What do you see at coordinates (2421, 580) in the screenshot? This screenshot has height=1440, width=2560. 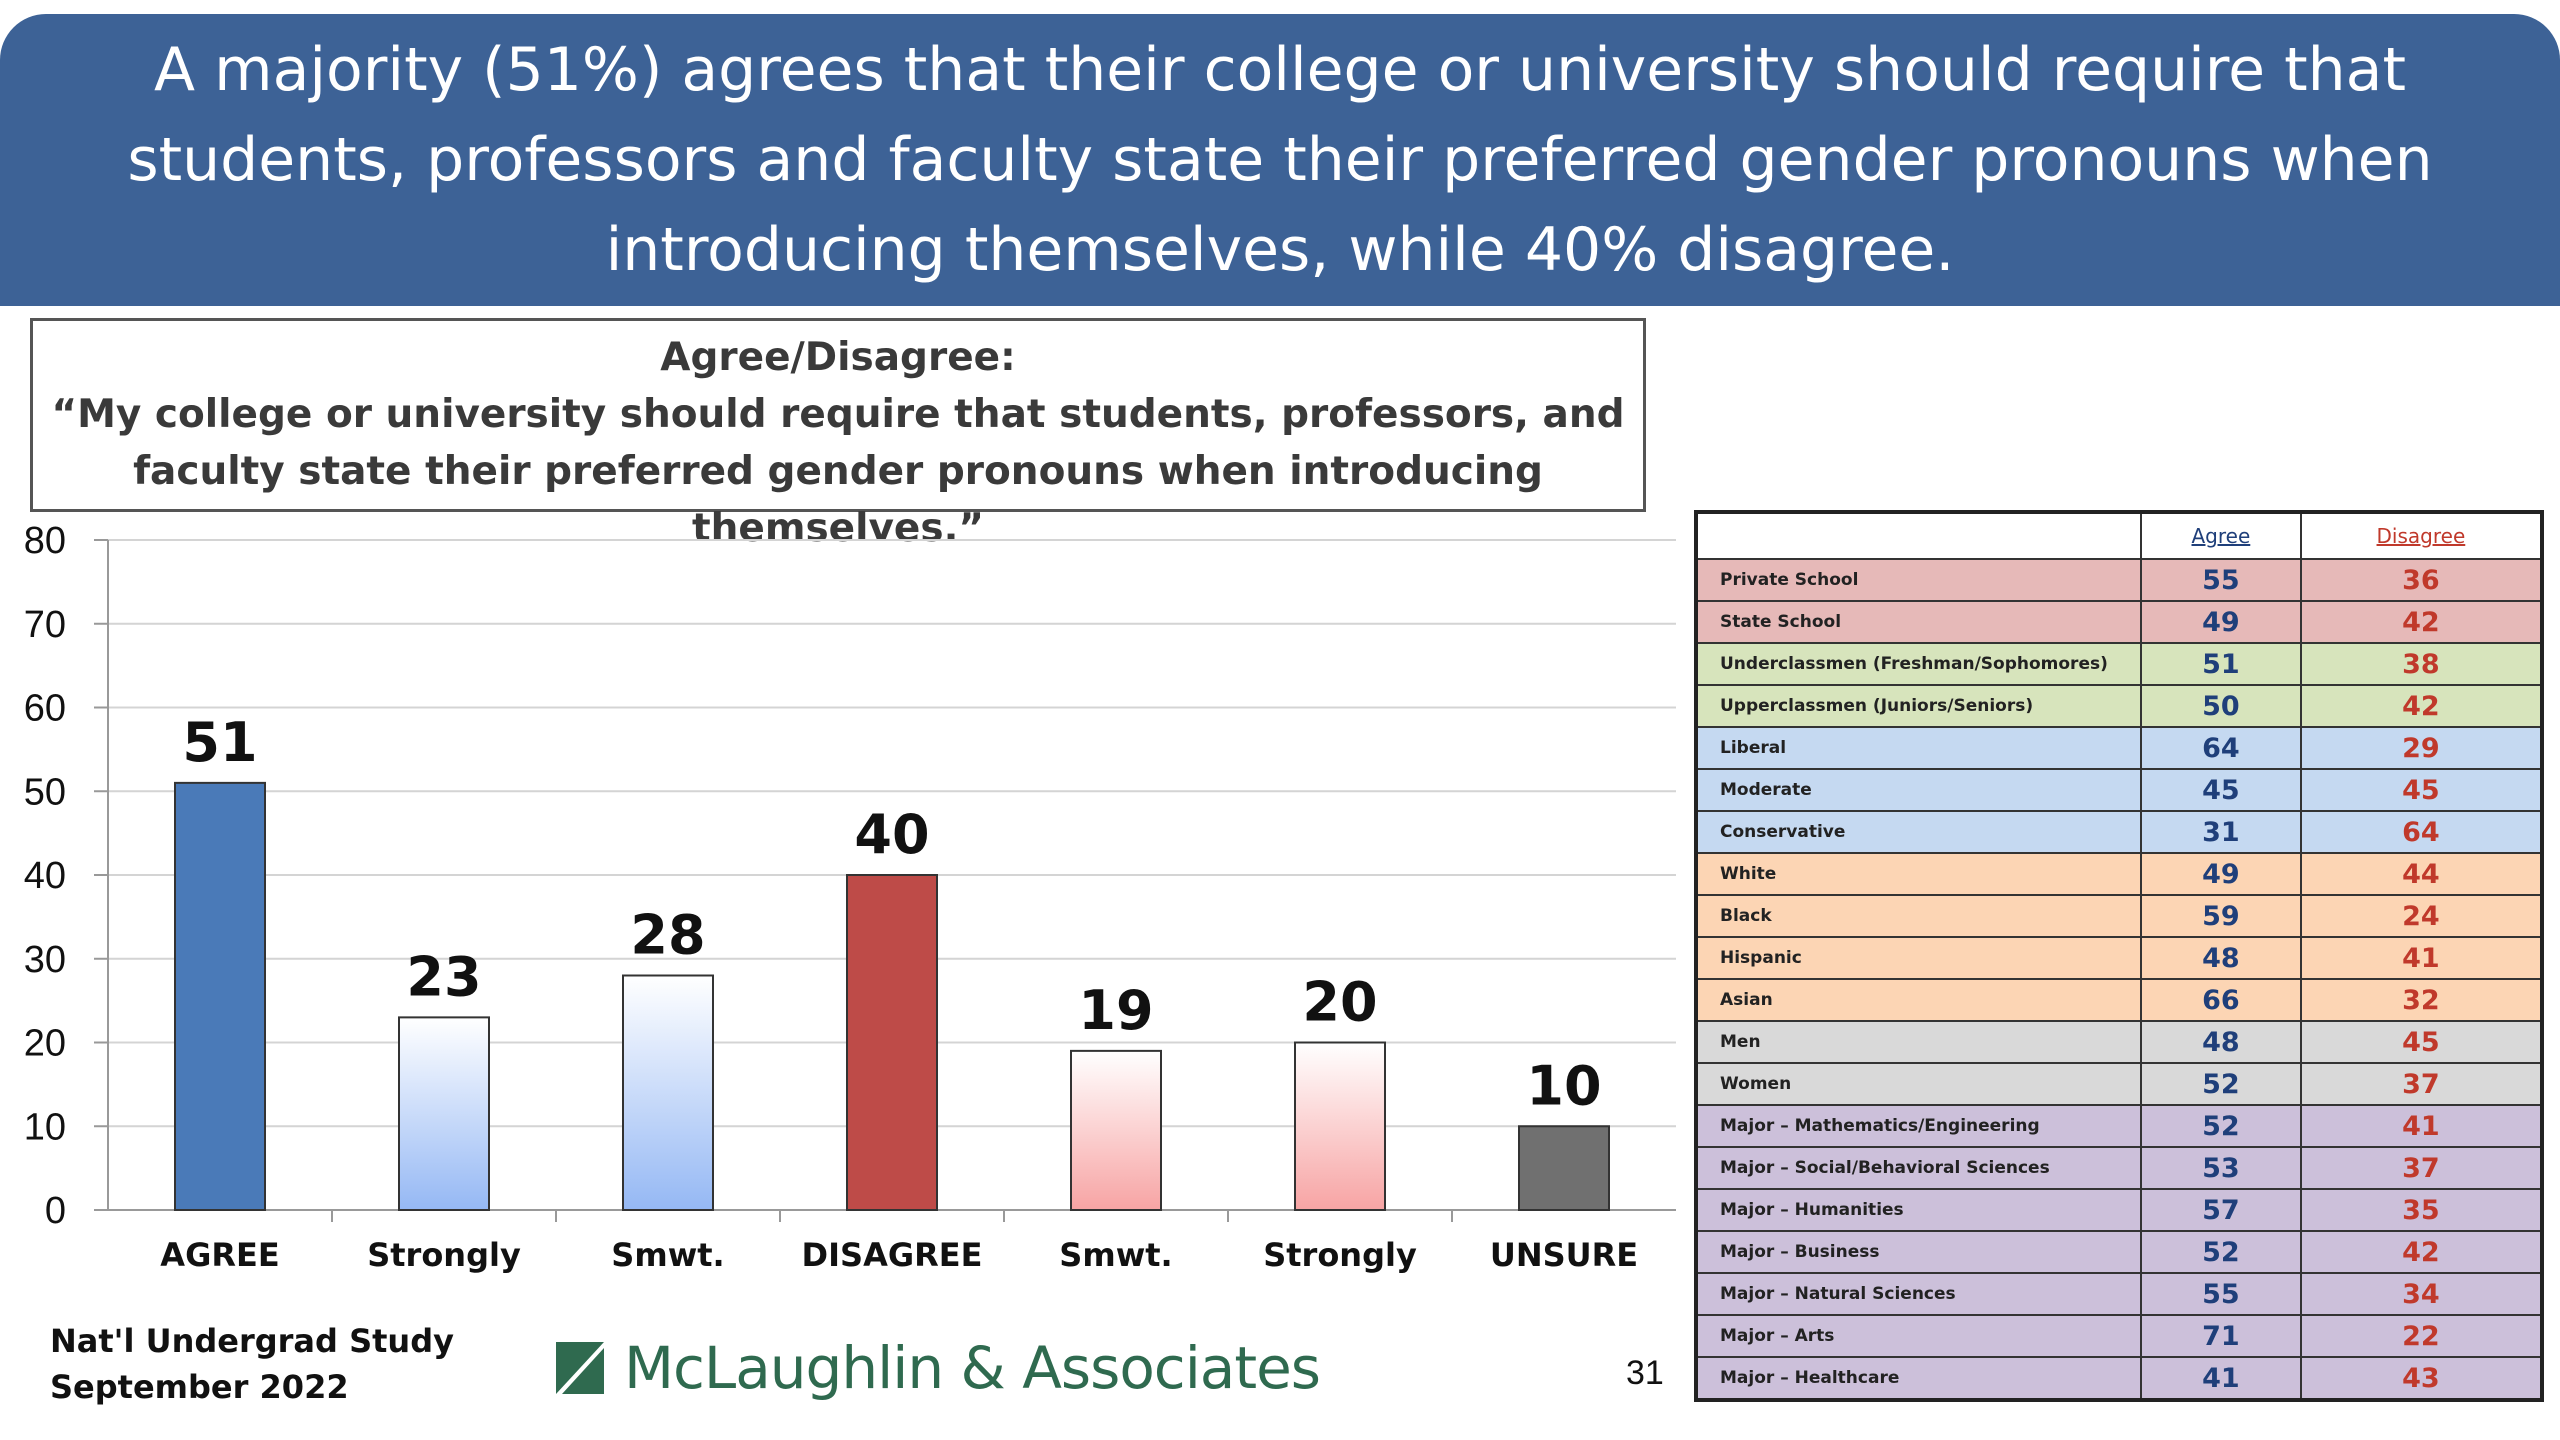 I see `disagree-value: 36` at bounding box center [2421, 580].